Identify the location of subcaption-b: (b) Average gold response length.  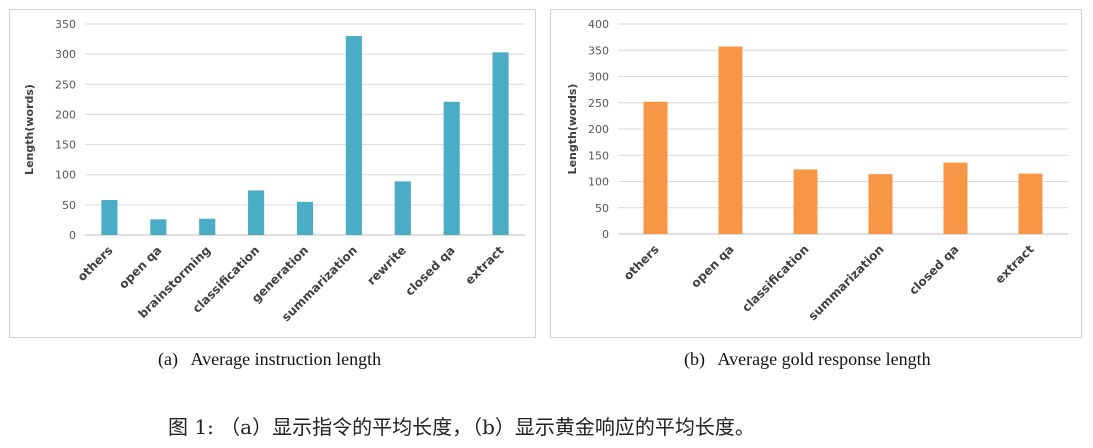
(807, 359).